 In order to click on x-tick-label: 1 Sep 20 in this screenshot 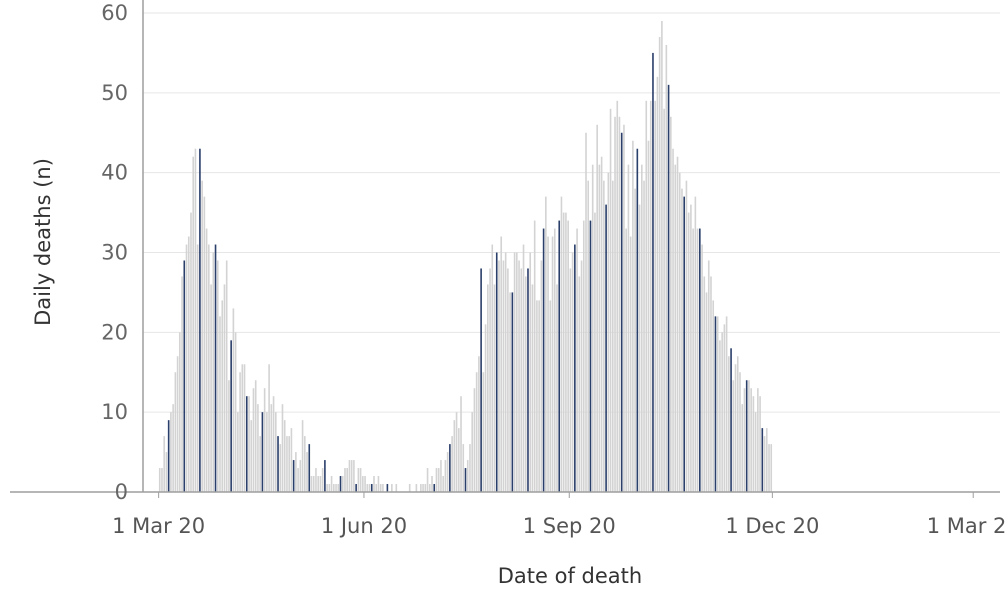, I will do `click(569, 526)`.